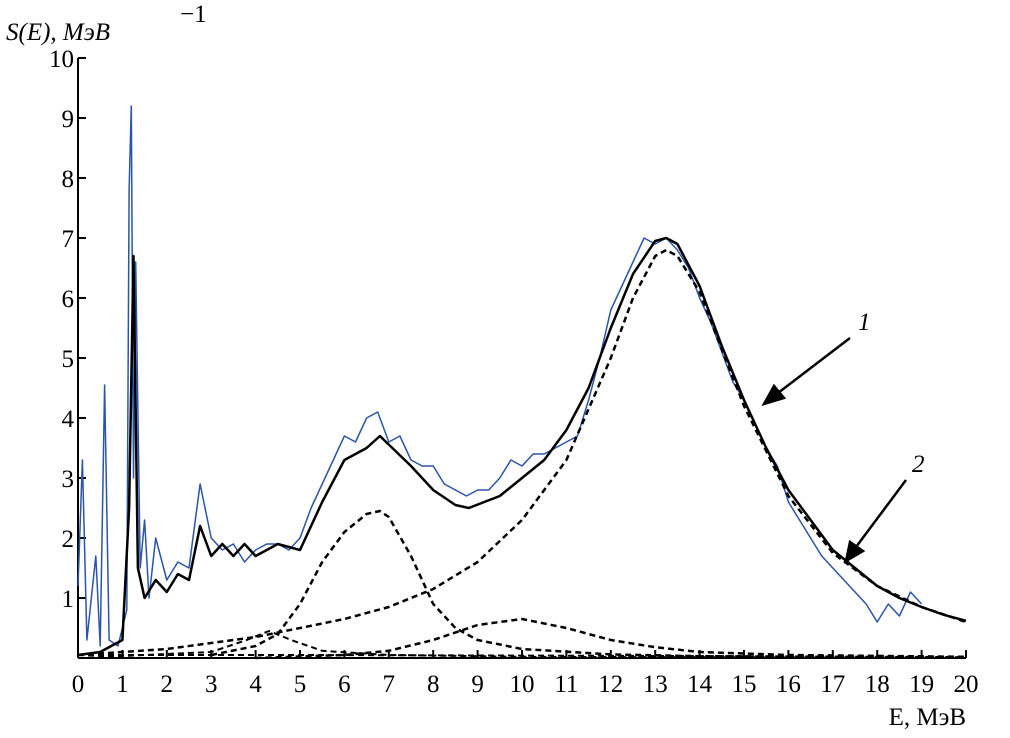 Image resolution: width=1010 pixels, height=738 pixels. What do you see at coordinates (68, 539) in the screenshot?
I see `y-tick-label: 2` at bounding box center [68, 539].